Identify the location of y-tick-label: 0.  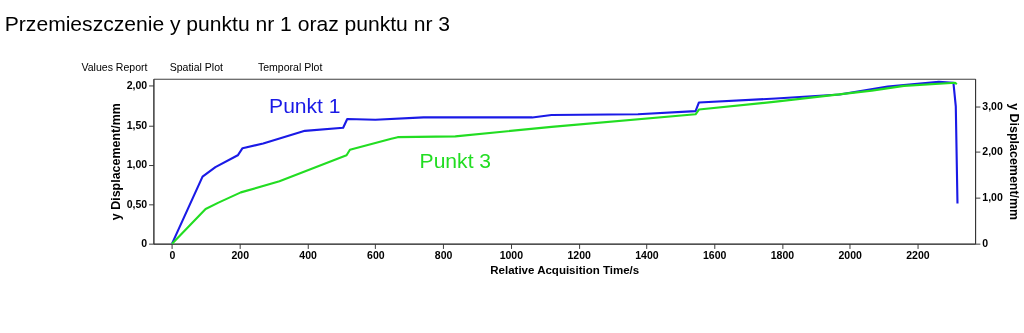
(144, 243).